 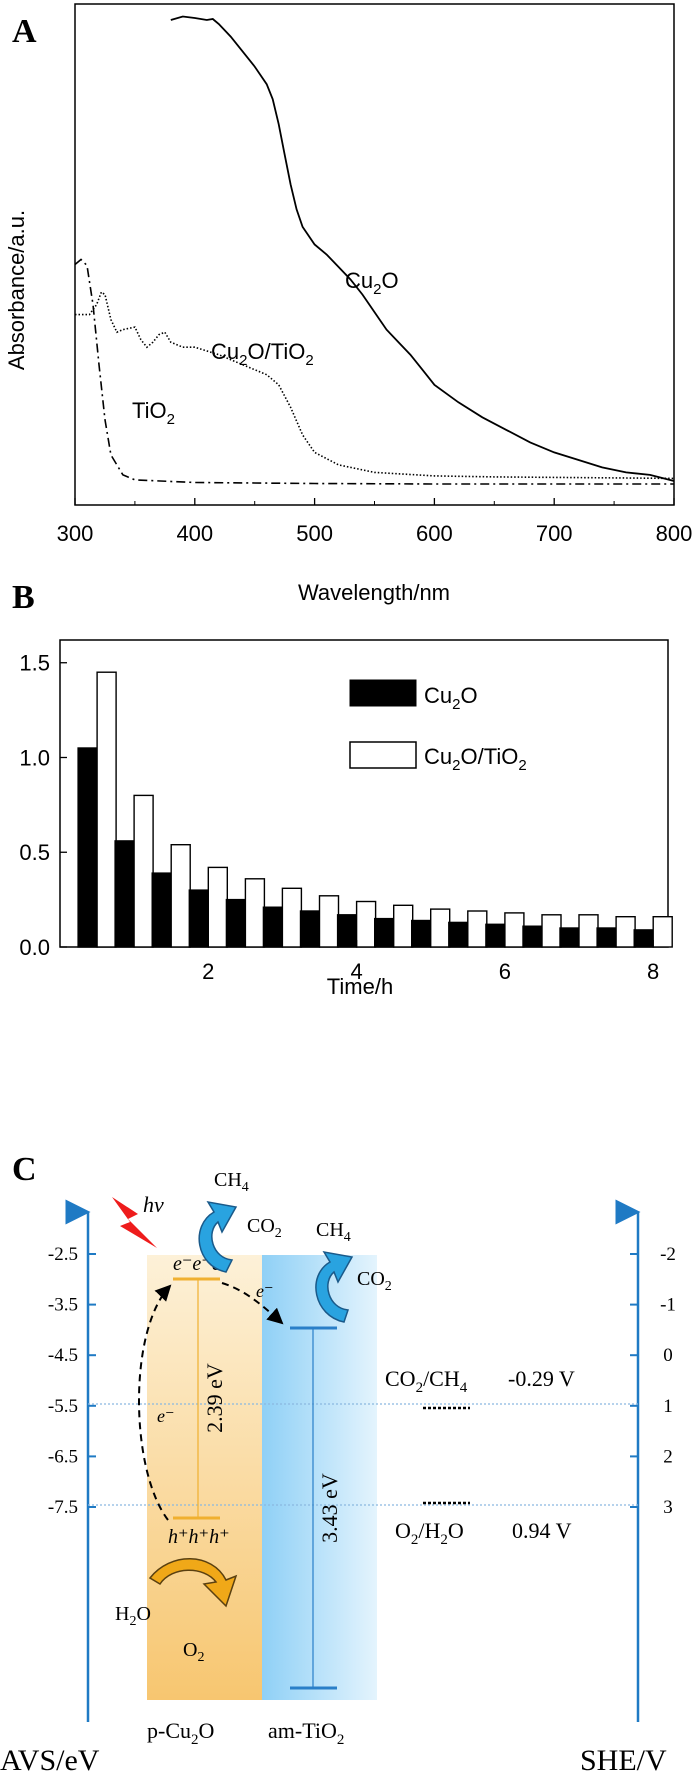 What do you see at coordinates (262, 354) in the screenshot?
I see `series-label-cu2o-tio2: Cu2O/TiO2` at bounding box center [262, 354].